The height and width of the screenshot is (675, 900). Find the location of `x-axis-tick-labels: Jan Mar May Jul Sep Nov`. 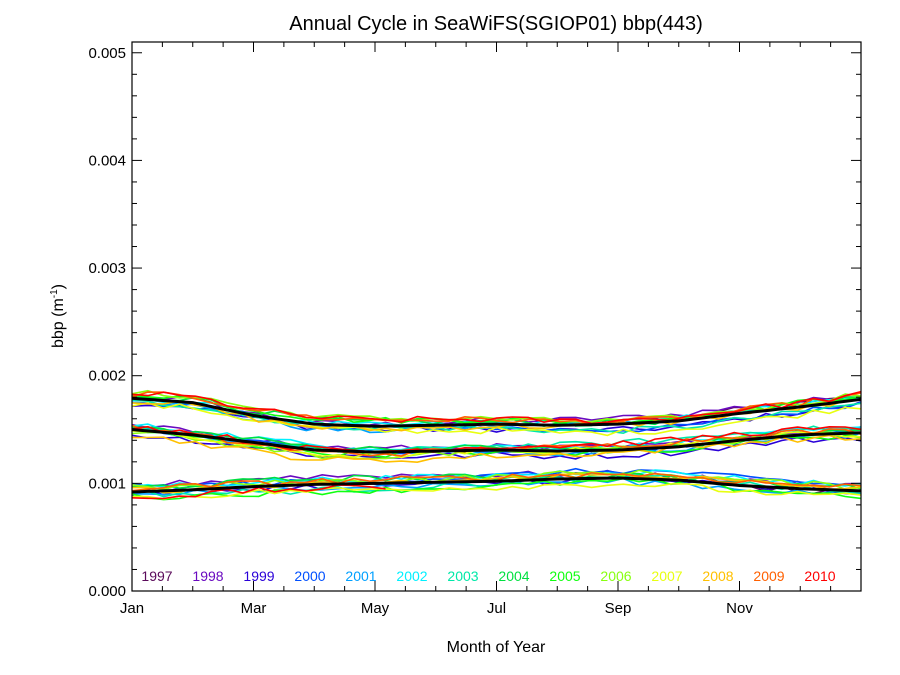

x-axis-tick-labels: Jan Mar May Jul Sep Nov is located at coordinates (436, 608).